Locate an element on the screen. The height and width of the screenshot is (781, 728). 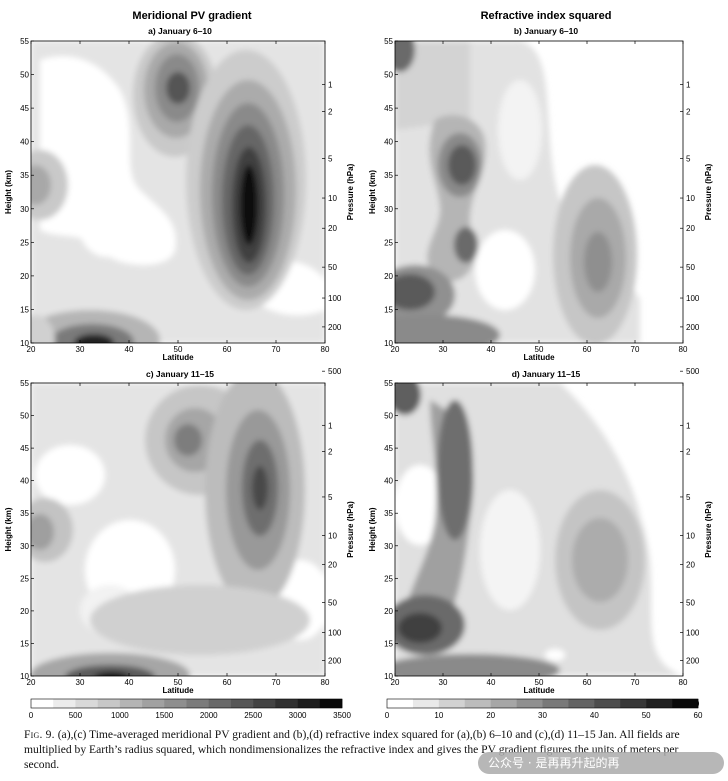
colorbar-ri-frame is located at coordinates (542, 703).